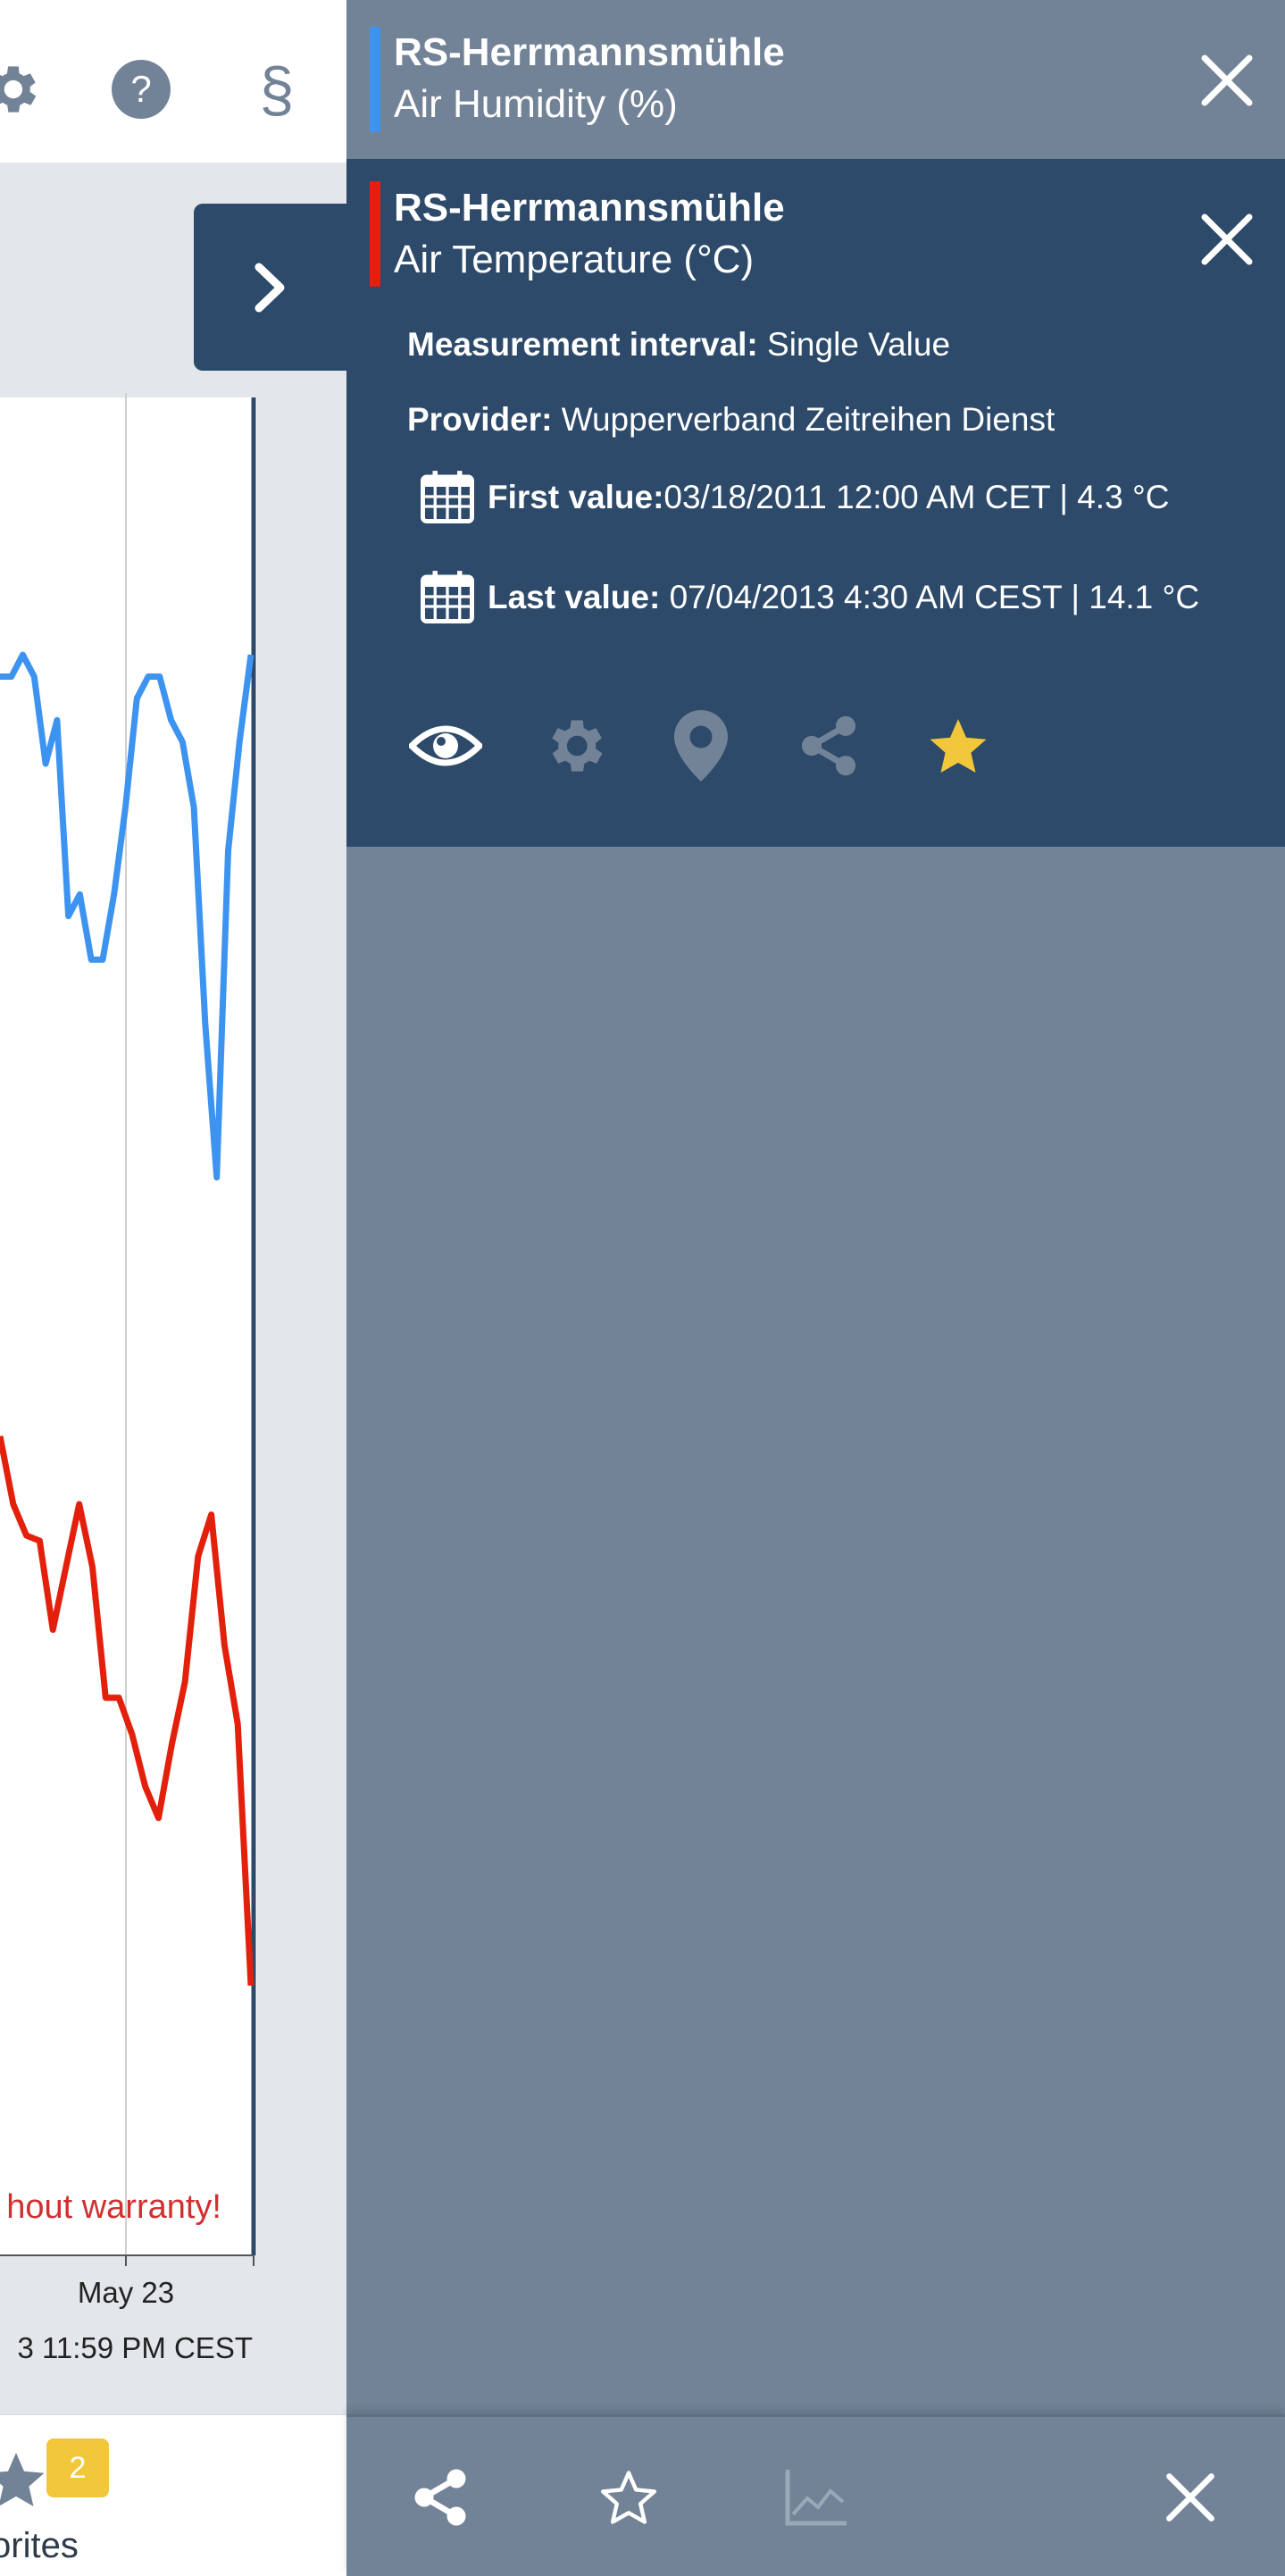  I want to click on expand-panel-button, so click(270, 287).